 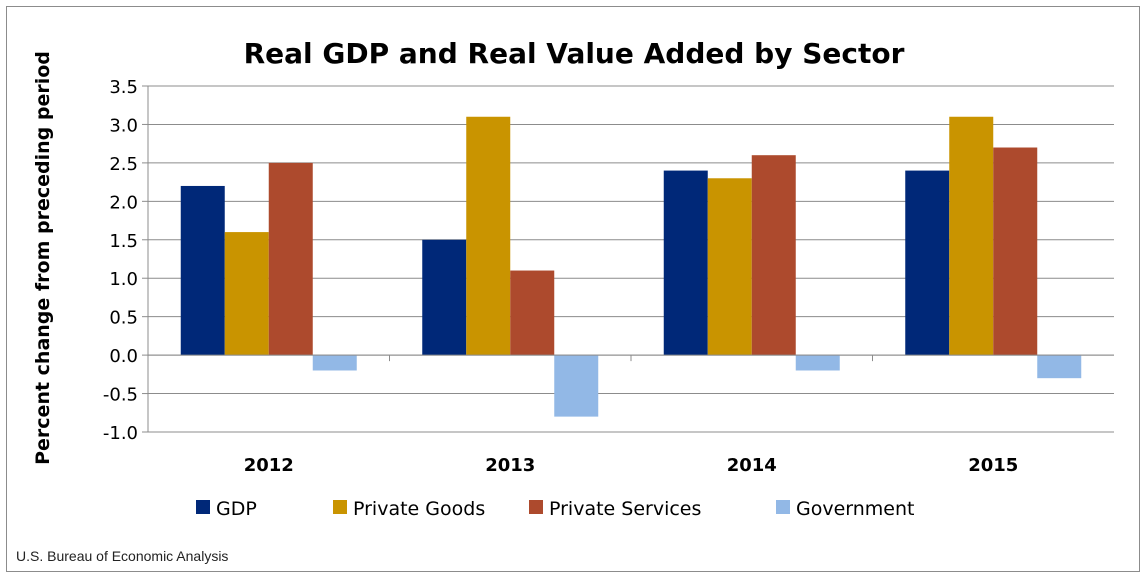 I want to click on bar-gdp-2014, so click(x=685, y=263).